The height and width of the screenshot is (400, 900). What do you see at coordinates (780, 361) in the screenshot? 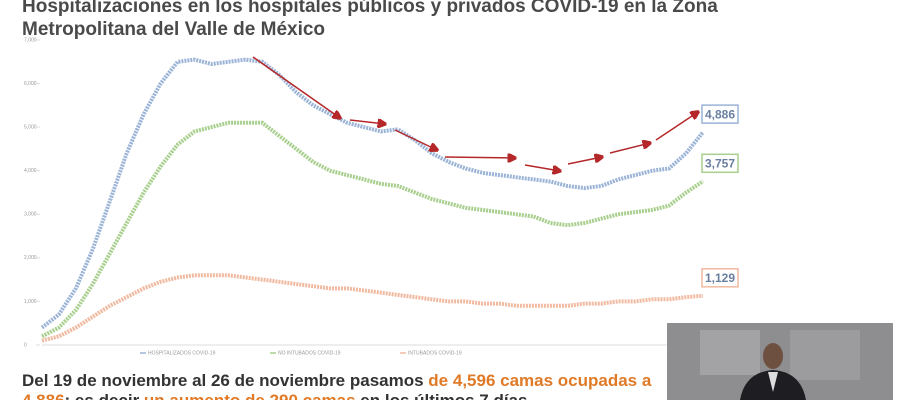
I see `video-inset` at bounding box center [780, 361].